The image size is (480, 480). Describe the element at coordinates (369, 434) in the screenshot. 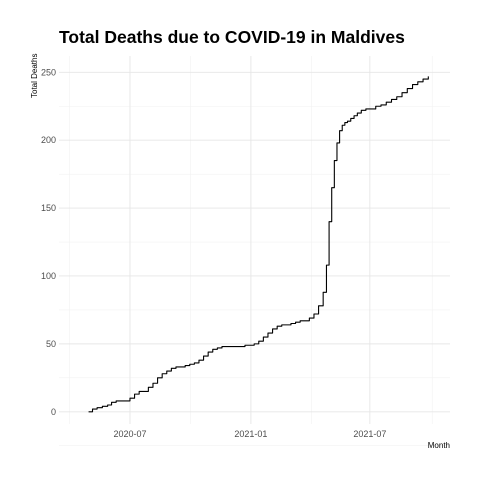

I see `x-tick-label: 2021-07` at that location.